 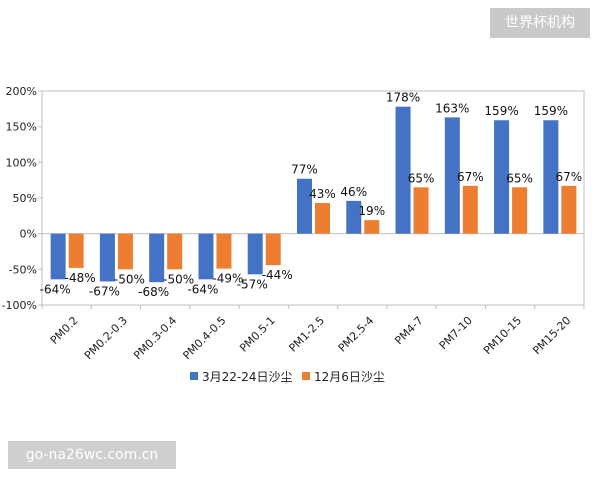 I want to click on data-label-series-2: 19%, so click(x=371, y=211).